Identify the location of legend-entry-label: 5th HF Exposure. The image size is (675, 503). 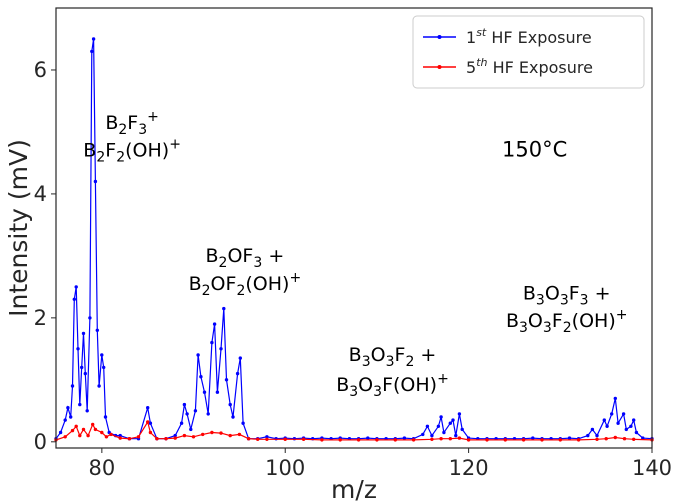
(529, 66).